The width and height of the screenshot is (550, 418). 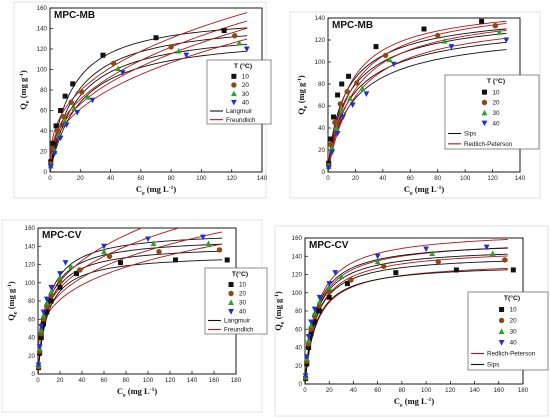 I want to click on chart-title: MPC-MB, so click(x=74, y=15).